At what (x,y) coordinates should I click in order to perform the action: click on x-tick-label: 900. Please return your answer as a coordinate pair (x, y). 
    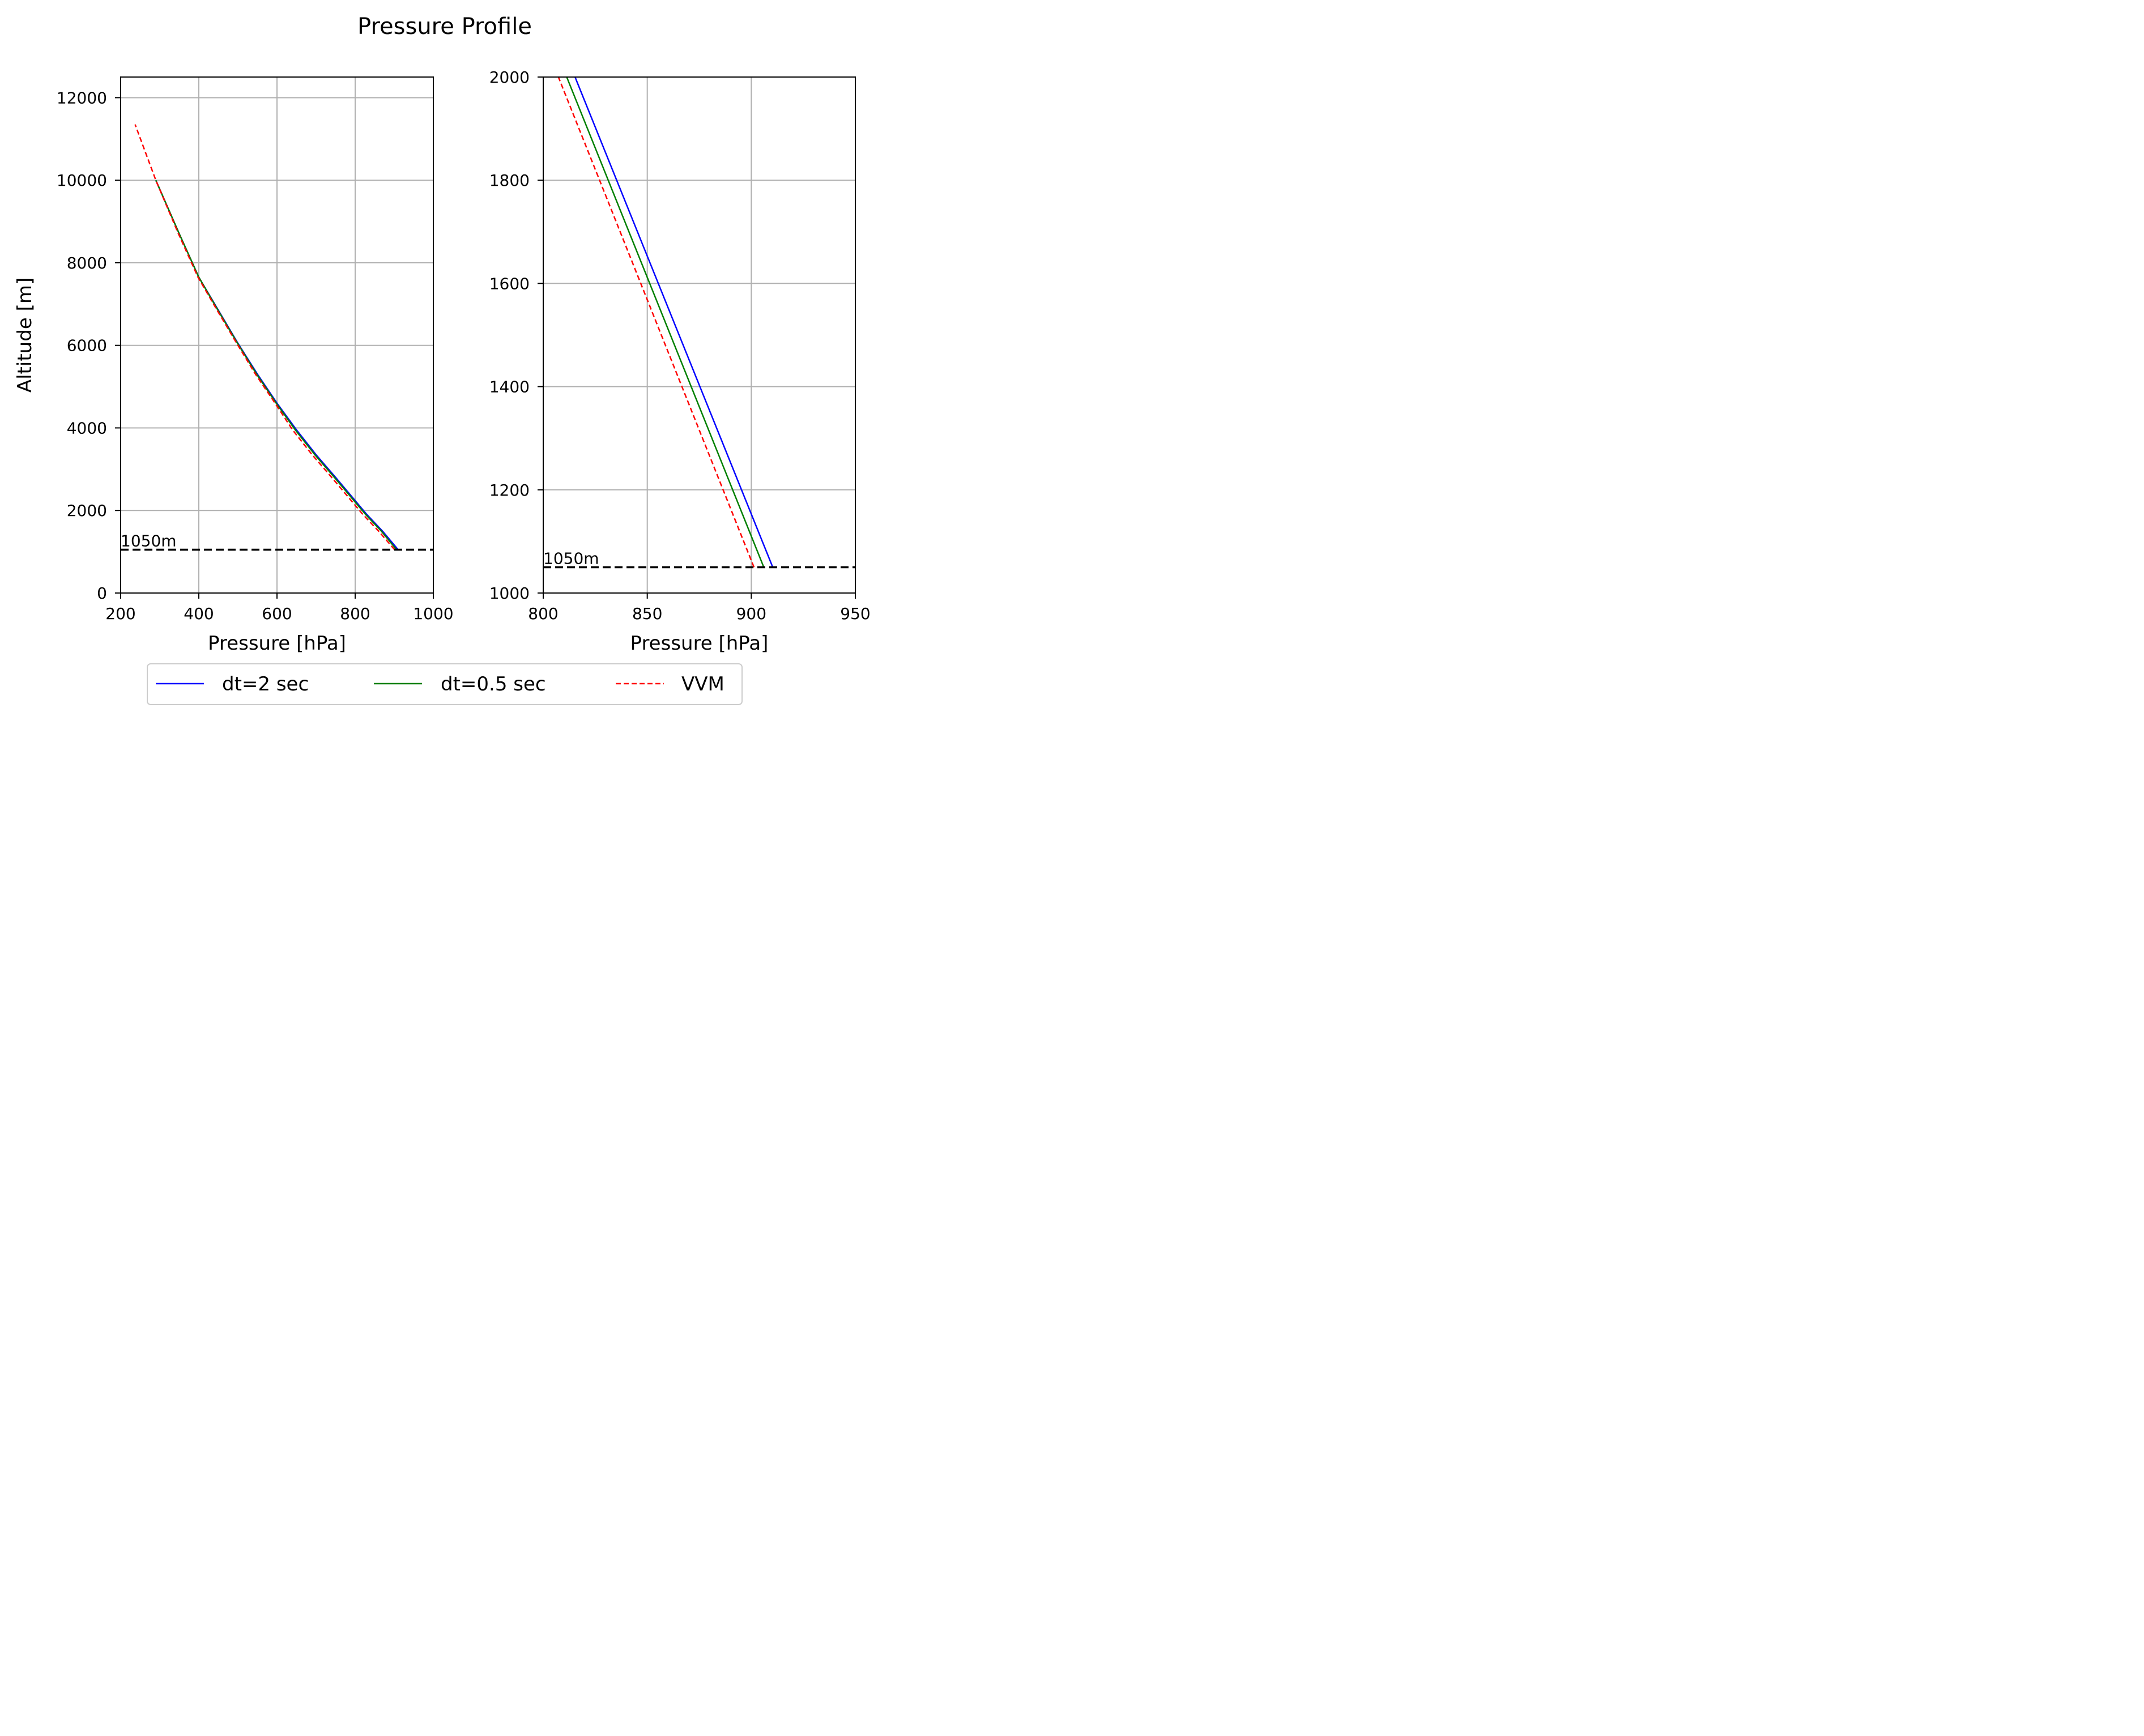
    Looking at the image, I should click on (751, 613).